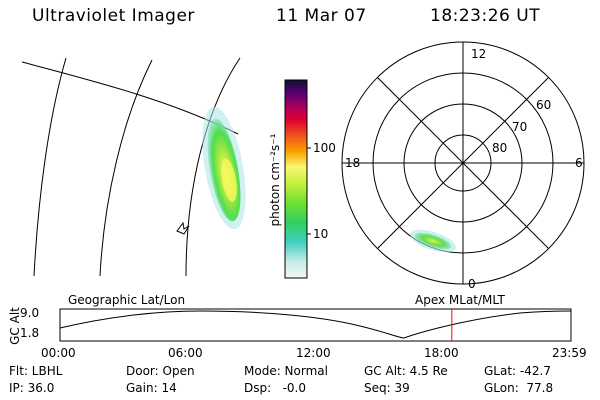  What do you see at coordinates (387, 388) in the screenshot?
I see `status-seq: Seq: 39` at bounding box center [387, 388].